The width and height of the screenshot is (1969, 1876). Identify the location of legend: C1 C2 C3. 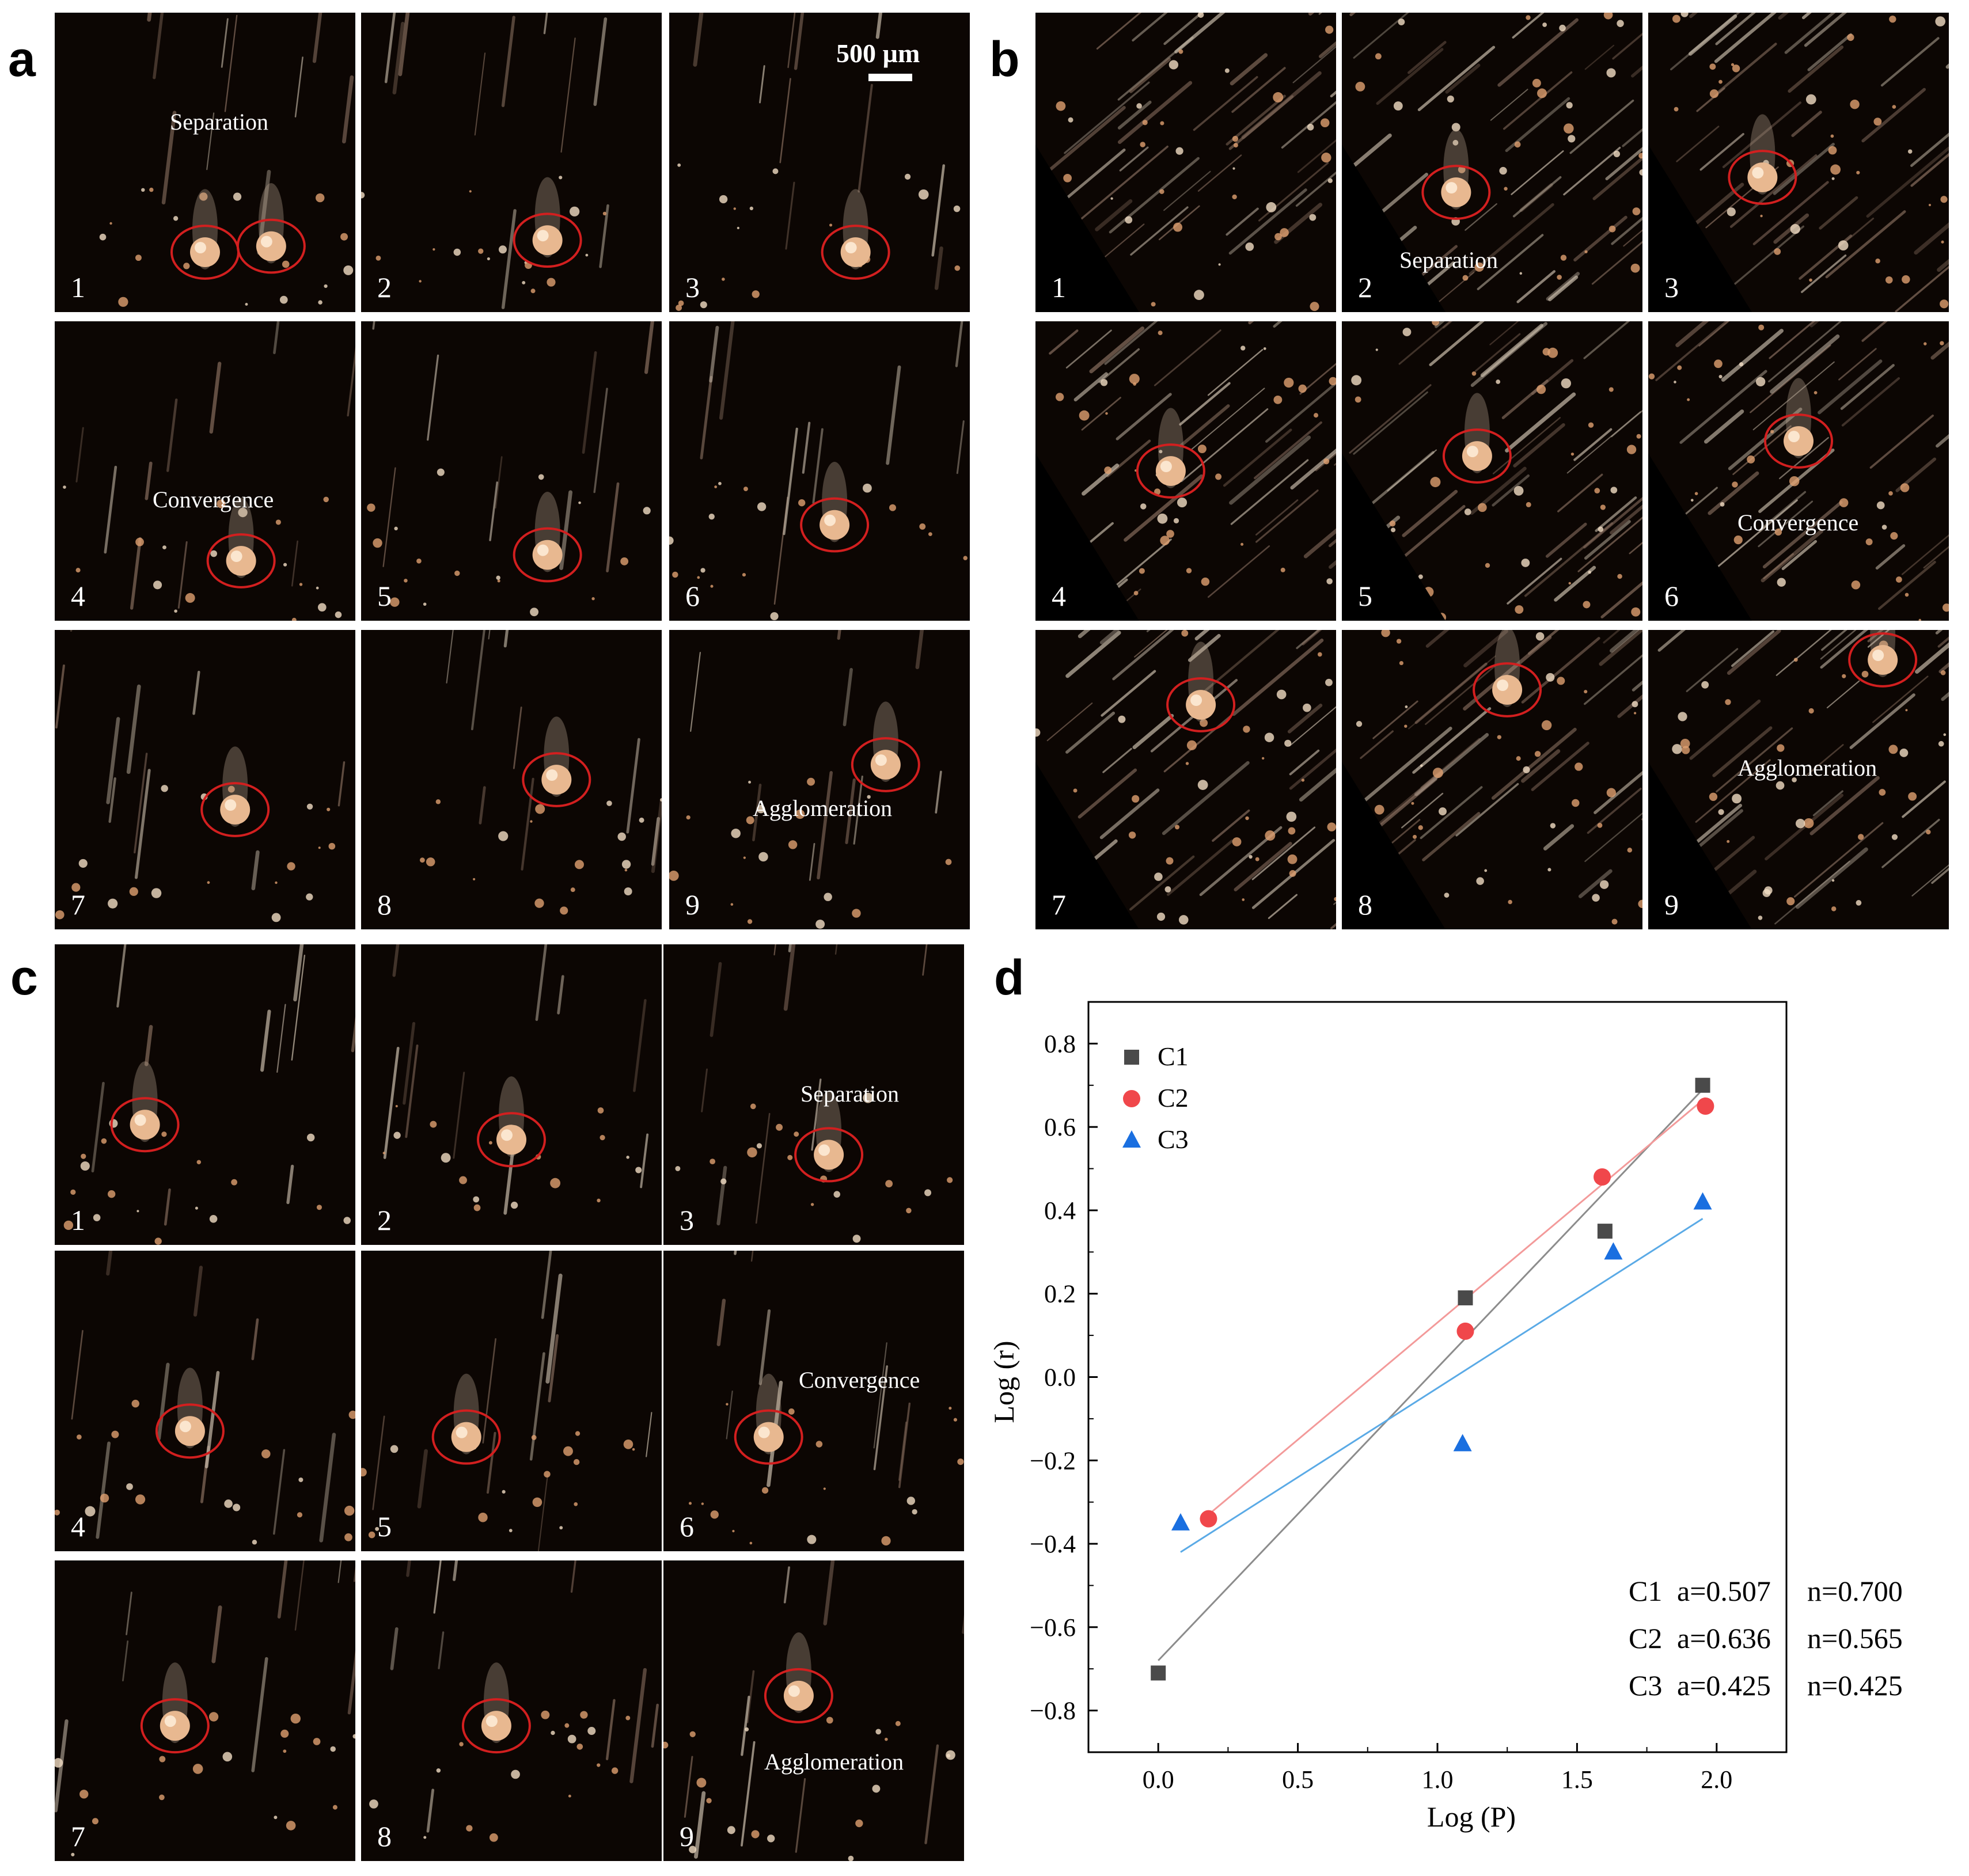
(1155, 1098).